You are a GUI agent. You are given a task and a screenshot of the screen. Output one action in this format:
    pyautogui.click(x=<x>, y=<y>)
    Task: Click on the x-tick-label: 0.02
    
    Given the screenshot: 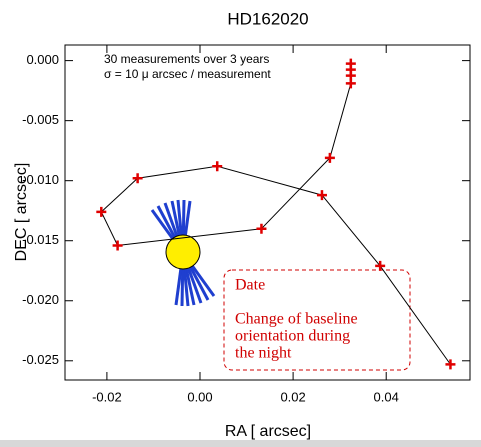 What is the action you would take?
    pyautogui.click(x=292, y=396)
    